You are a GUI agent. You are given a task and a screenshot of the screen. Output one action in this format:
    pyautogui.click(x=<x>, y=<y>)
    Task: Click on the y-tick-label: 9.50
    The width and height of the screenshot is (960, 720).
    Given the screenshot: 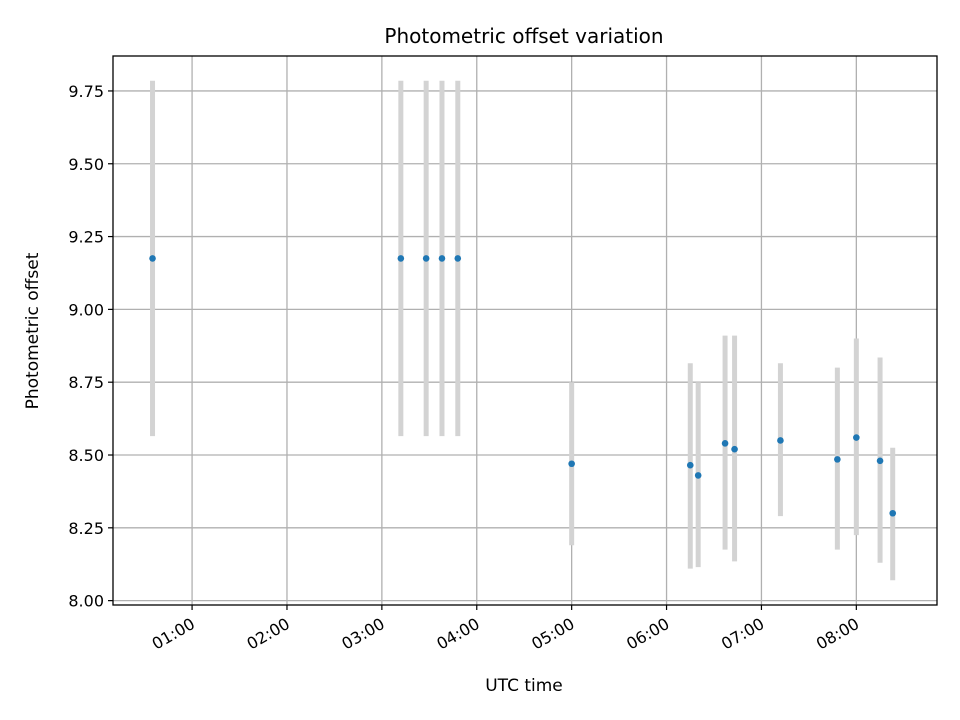 What is the action you would take?
    pyautogui.click(x=86, y=164)
    